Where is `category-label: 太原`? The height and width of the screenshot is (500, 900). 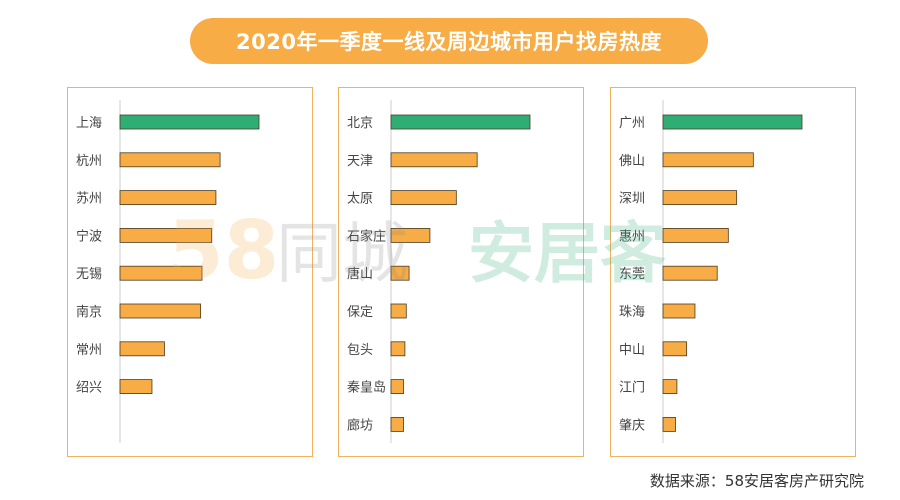 category-label: 太原 is located at coordinates (360, 199).